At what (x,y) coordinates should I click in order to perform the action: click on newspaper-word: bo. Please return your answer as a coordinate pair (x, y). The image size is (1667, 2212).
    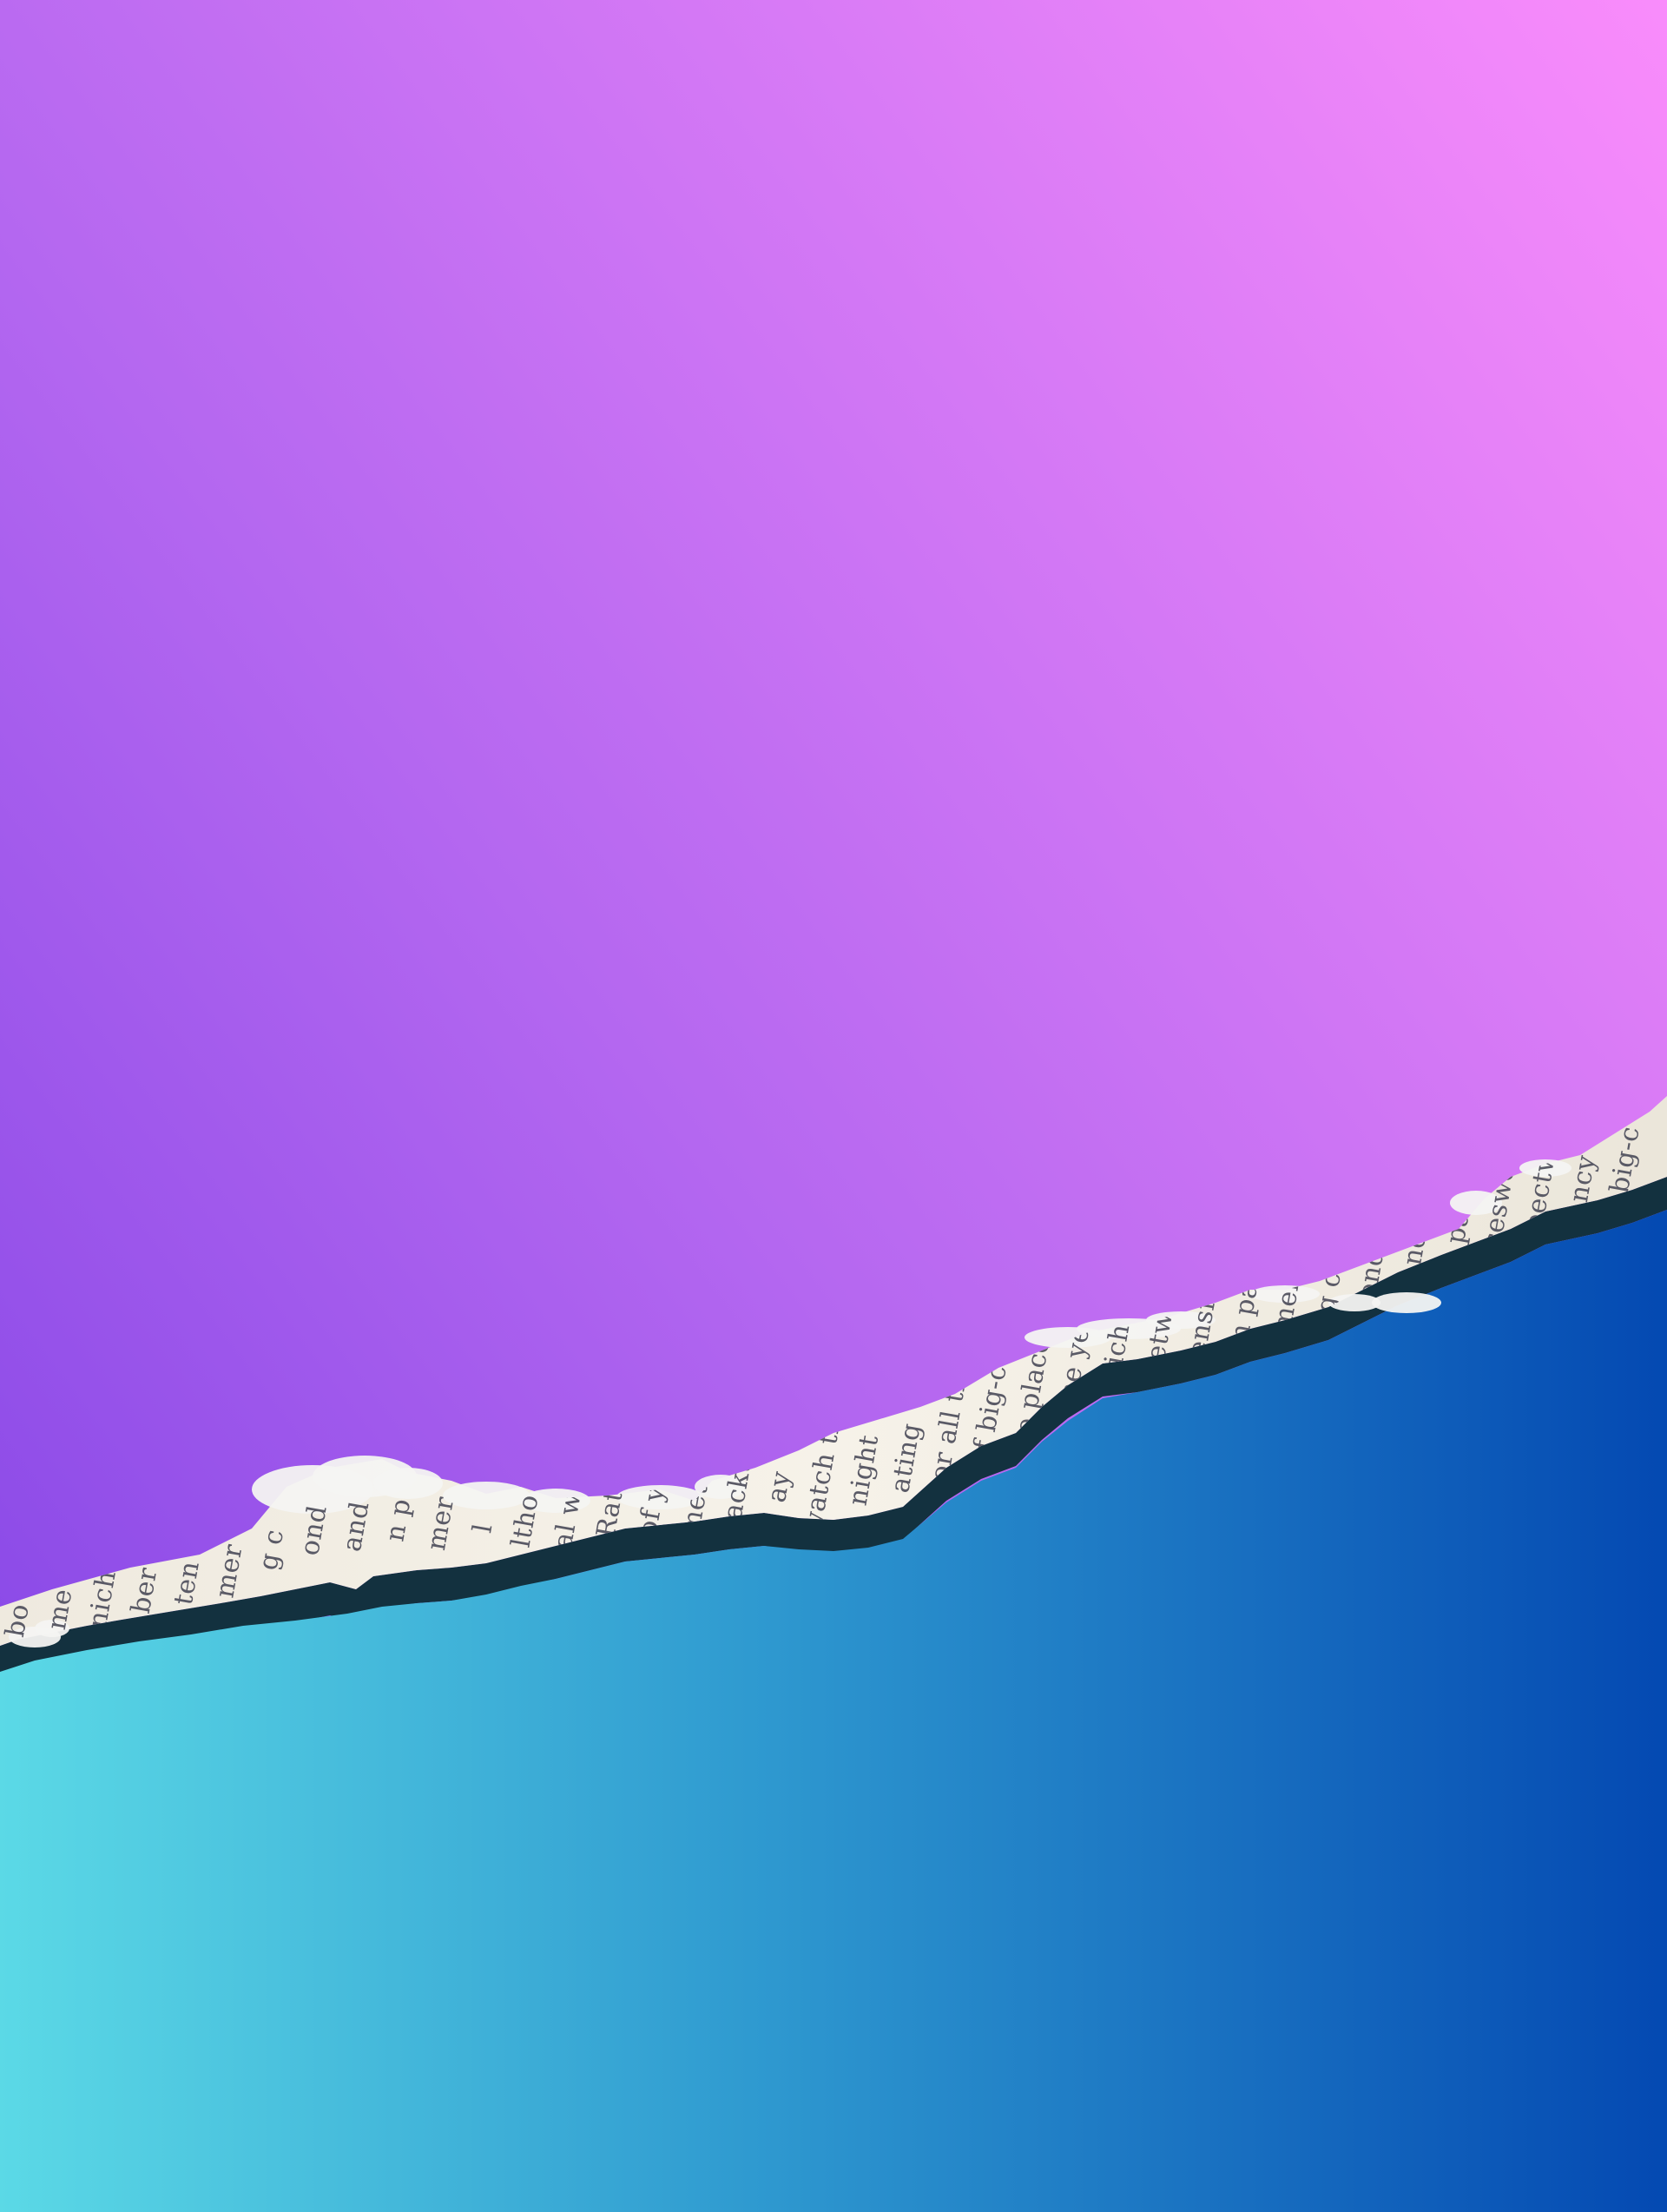
    Looking at the image, I should click on (18, 1620).